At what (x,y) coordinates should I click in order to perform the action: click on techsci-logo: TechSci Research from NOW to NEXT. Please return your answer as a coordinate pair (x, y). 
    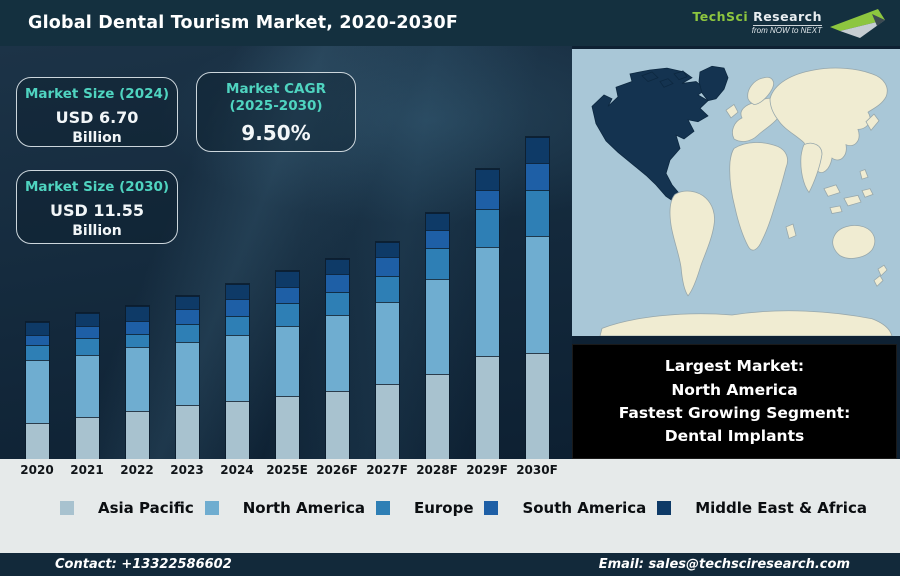
    Looking at the image, I should click on (796, 23).